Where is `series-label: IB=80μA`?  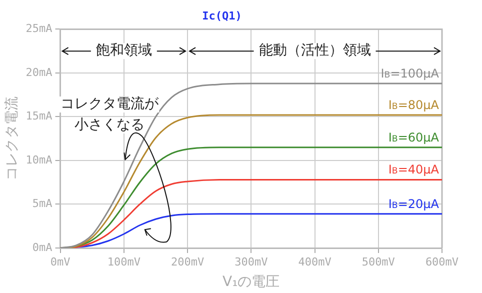 series-label: IB=80μA is located at coordinates (414, 105).